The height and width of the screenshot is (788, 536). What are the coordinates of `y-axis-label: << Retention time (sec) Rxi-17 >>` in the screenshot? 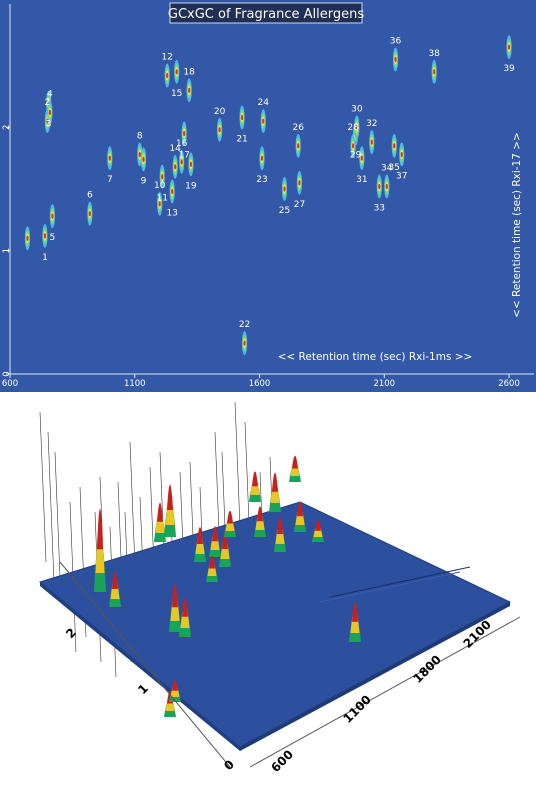 It's located at (517, 225).